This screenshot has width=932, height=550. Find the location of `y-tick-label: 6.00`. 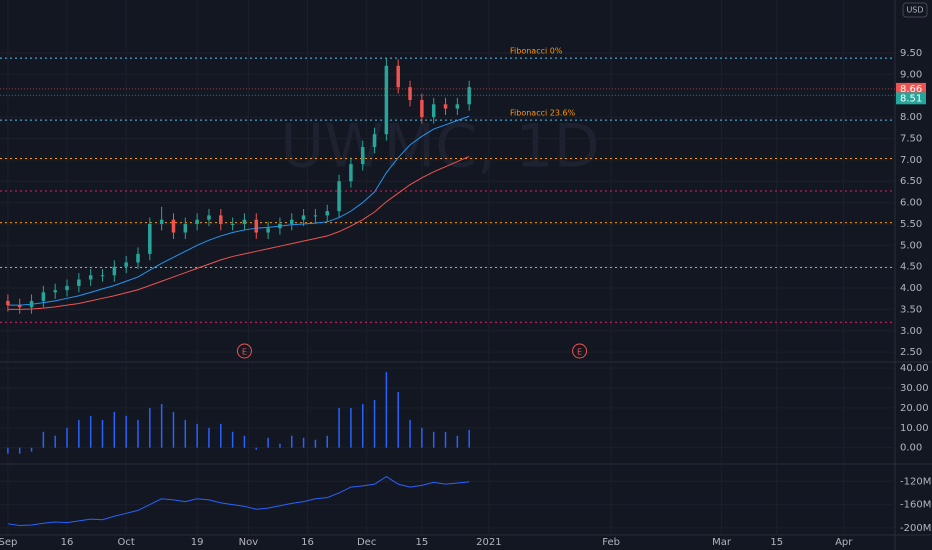

y-tick-label: 6.00 is located at coordinates (911, 203).